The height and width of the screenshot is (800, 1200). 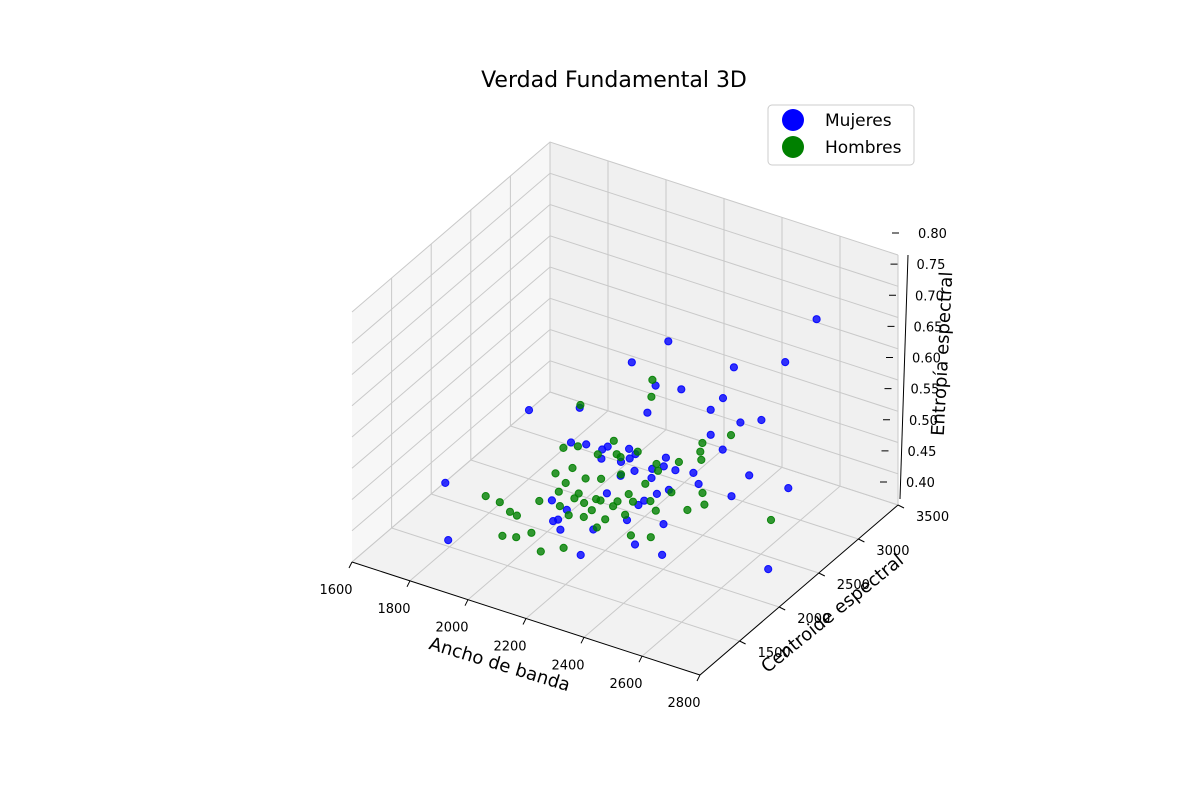 I want to click on legend-label-mujeres: Mujeres, so click(x=858, y=121).